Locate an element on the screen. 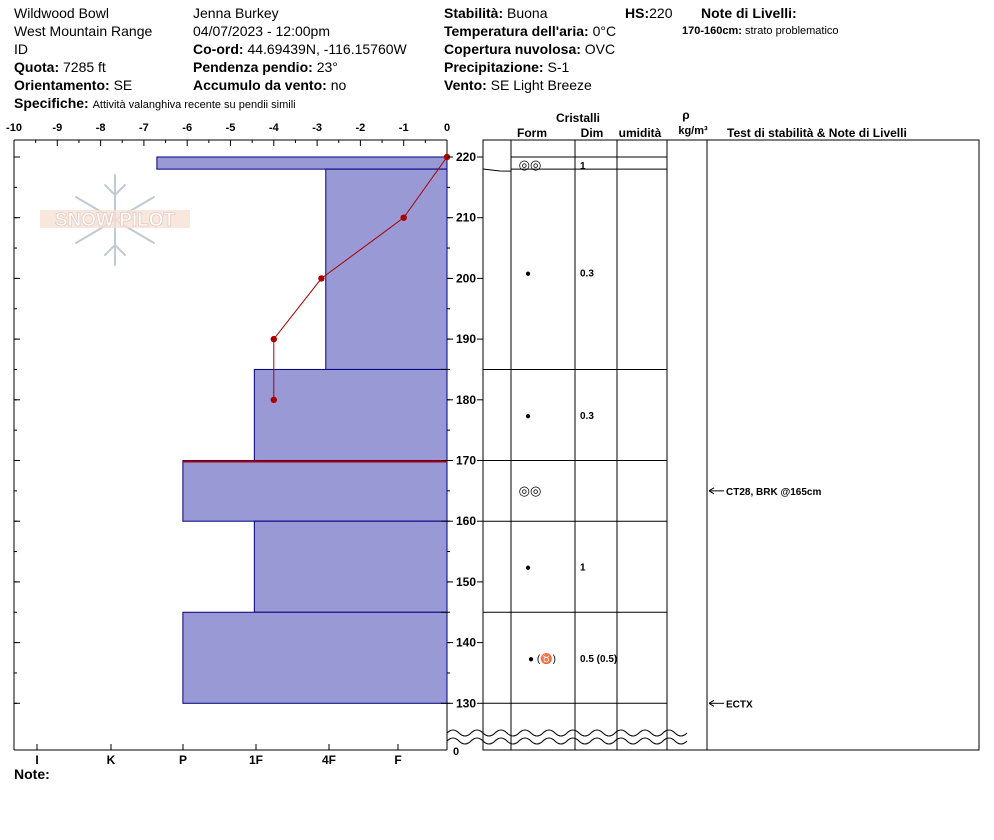 This screenshot has height=840, width=994. state: ID is located at coordinates (21, 49).